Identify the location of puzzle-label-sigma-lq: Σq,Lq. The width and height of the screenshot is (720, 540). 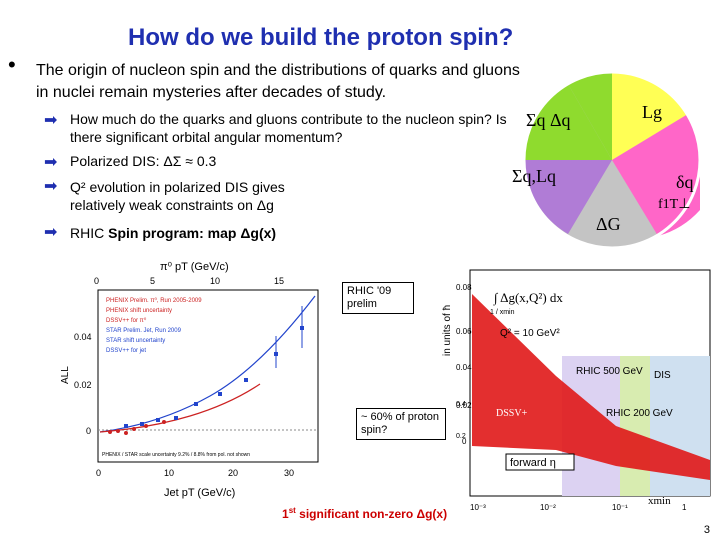
(534, 176).